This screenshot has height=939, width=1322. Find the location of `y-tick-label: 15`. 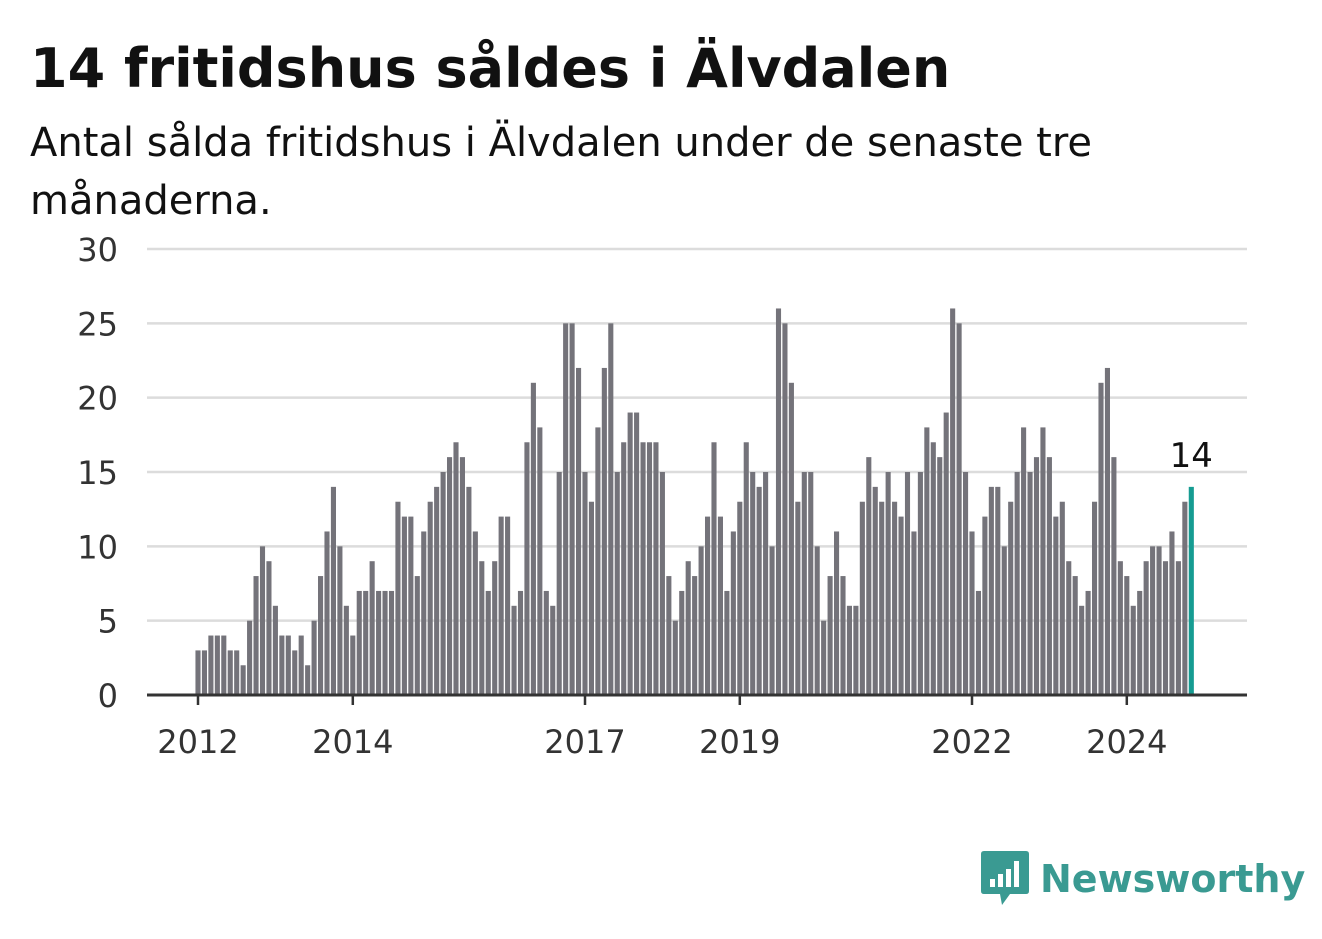

y-tick-label: 15 is located at coordinates (97, 473).